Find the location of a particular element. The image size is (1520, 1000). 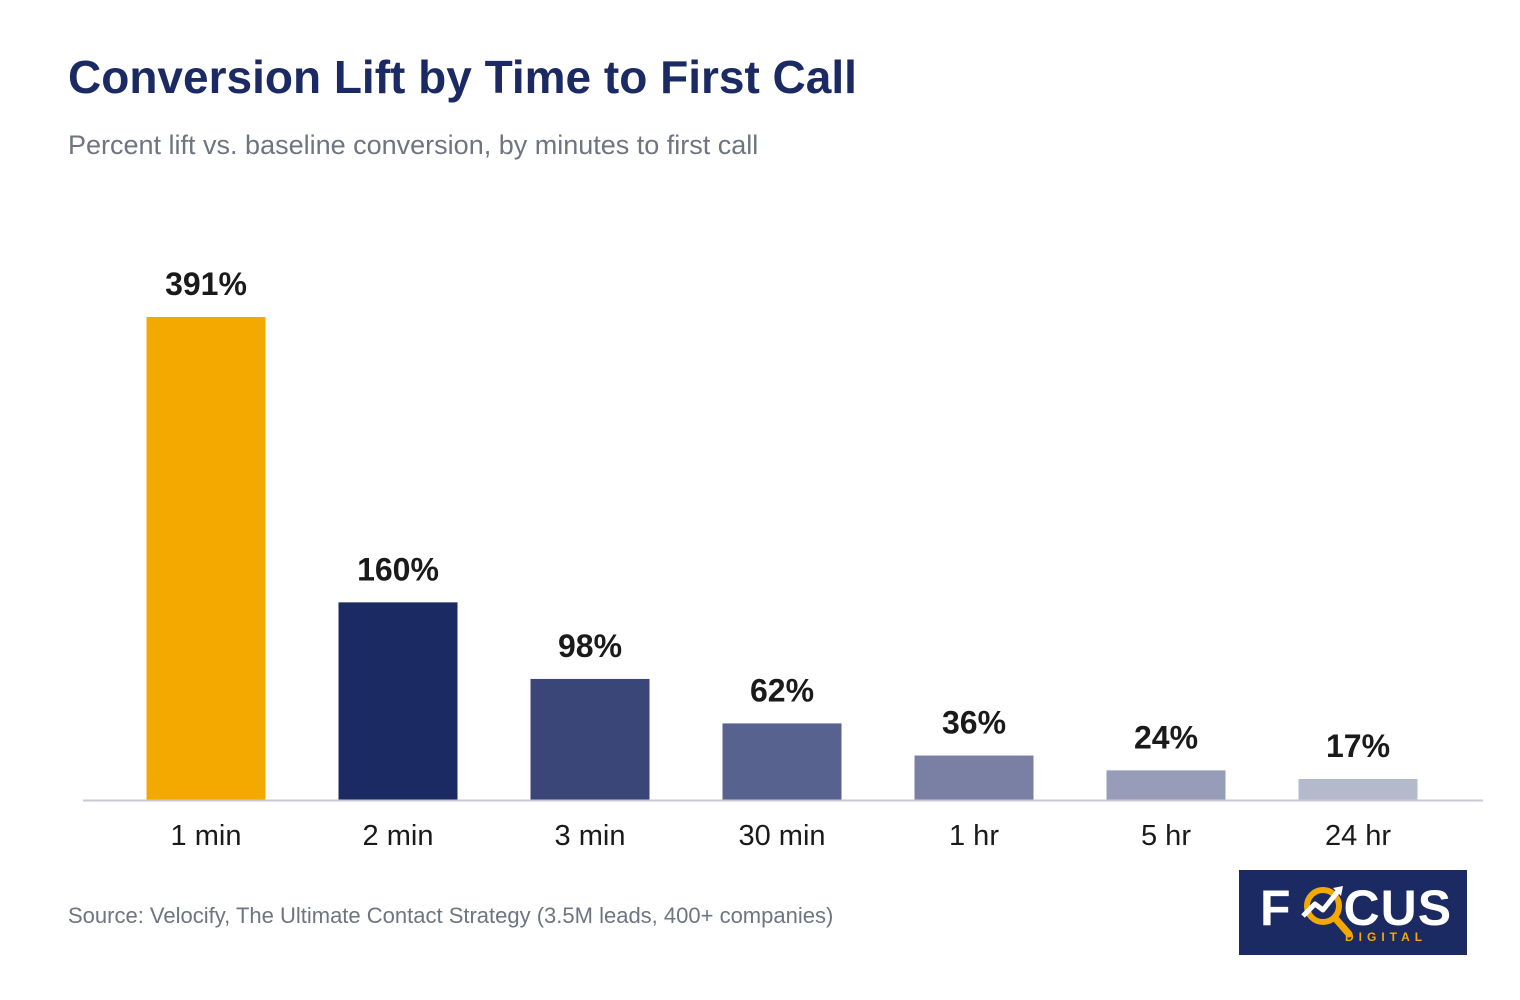

logo-subtitle: DIGITAL is located at coordinates (1386, 937).